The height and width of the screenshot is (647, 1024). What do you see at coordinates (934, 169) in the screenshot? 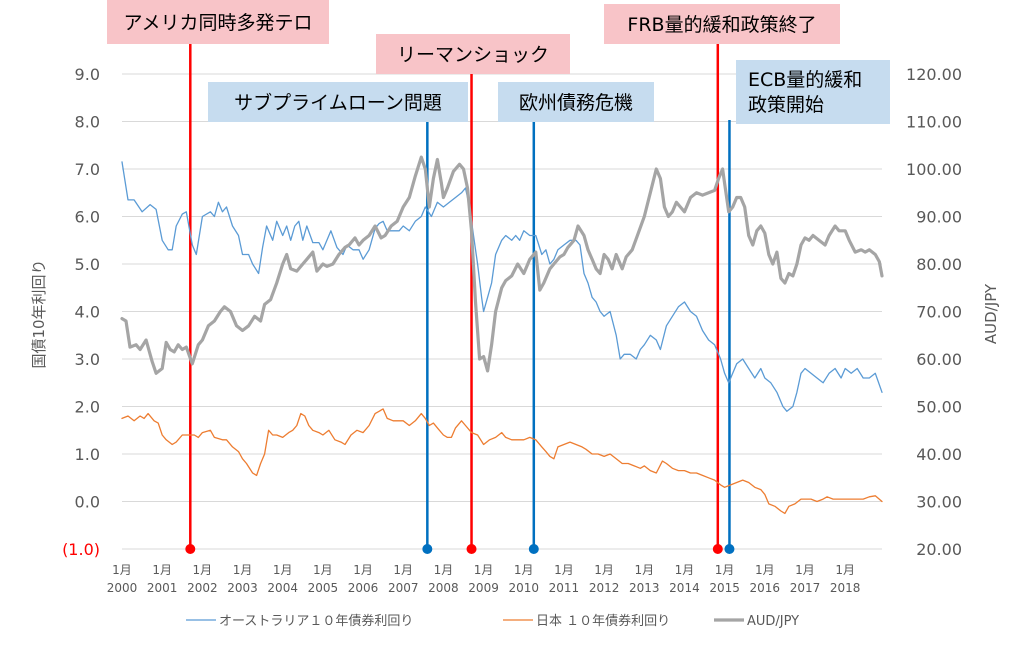
I see `right-tick-label: 100.00` at bounding box center [934, 169].